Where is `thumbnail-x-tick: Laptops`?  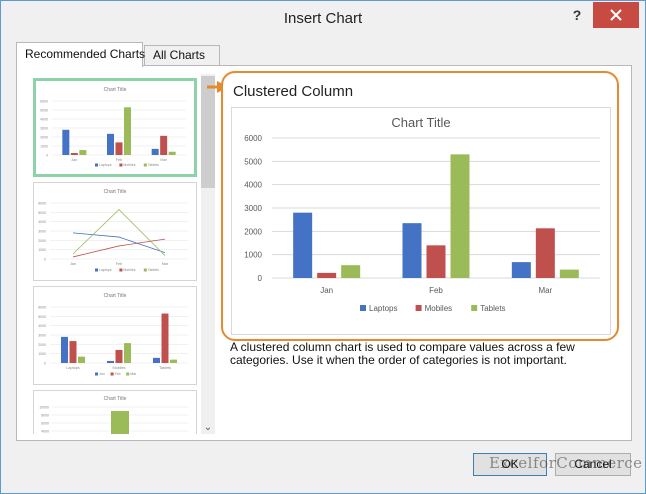
thumbnail-x-tick: Laptops is located at coordinates (73, 368).